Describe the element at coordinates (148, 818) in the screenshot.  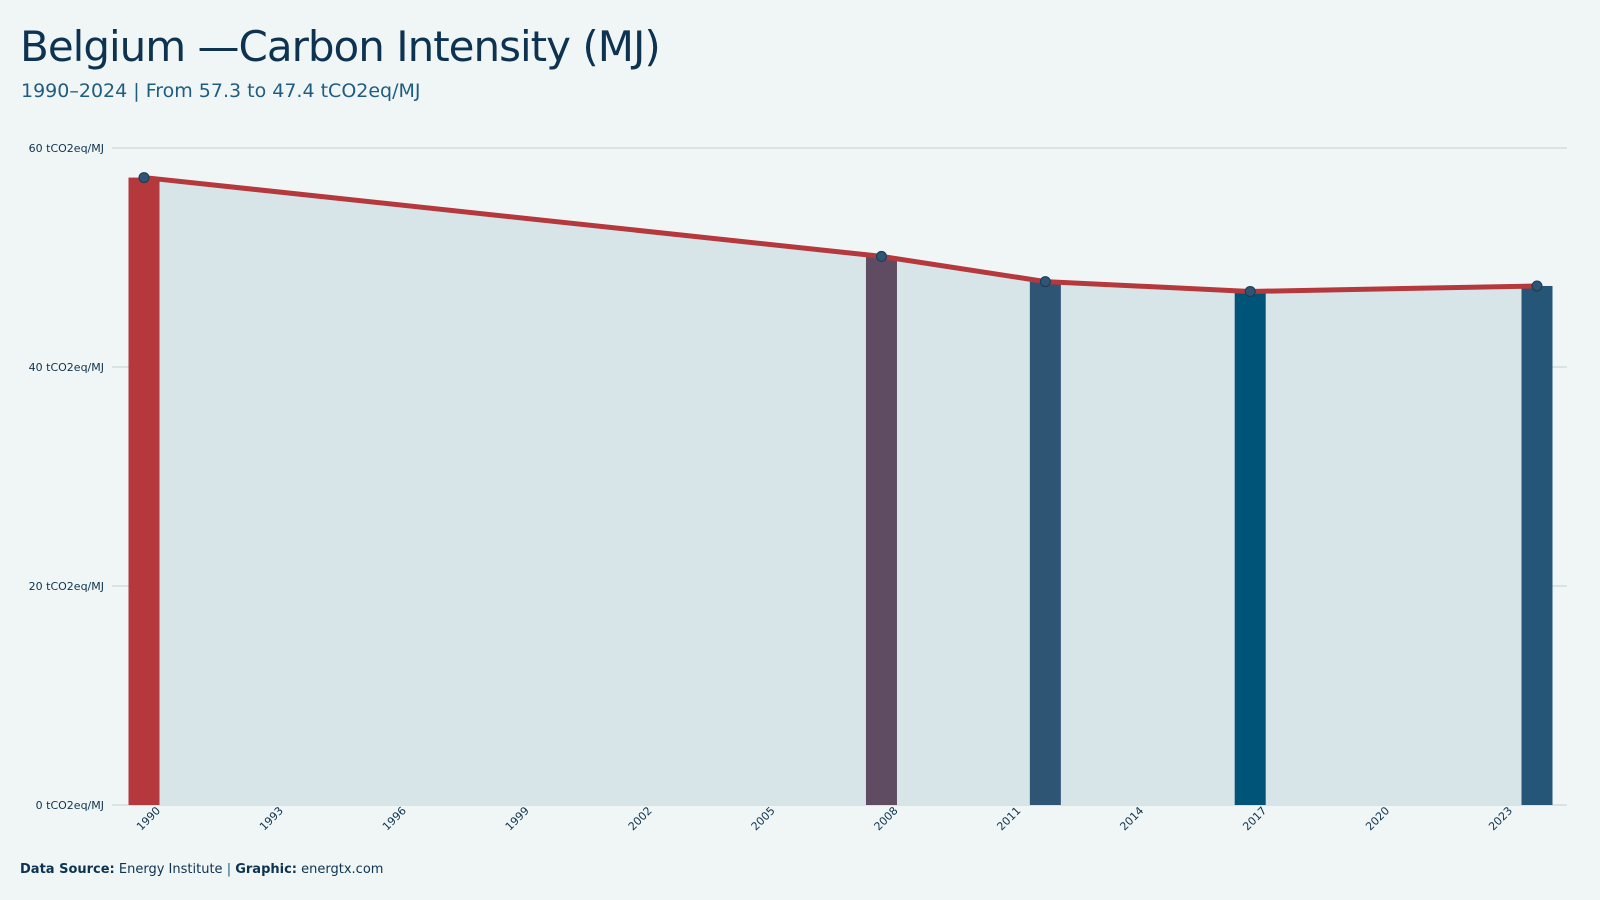
I see `x-tick-label: 1990` at that location.